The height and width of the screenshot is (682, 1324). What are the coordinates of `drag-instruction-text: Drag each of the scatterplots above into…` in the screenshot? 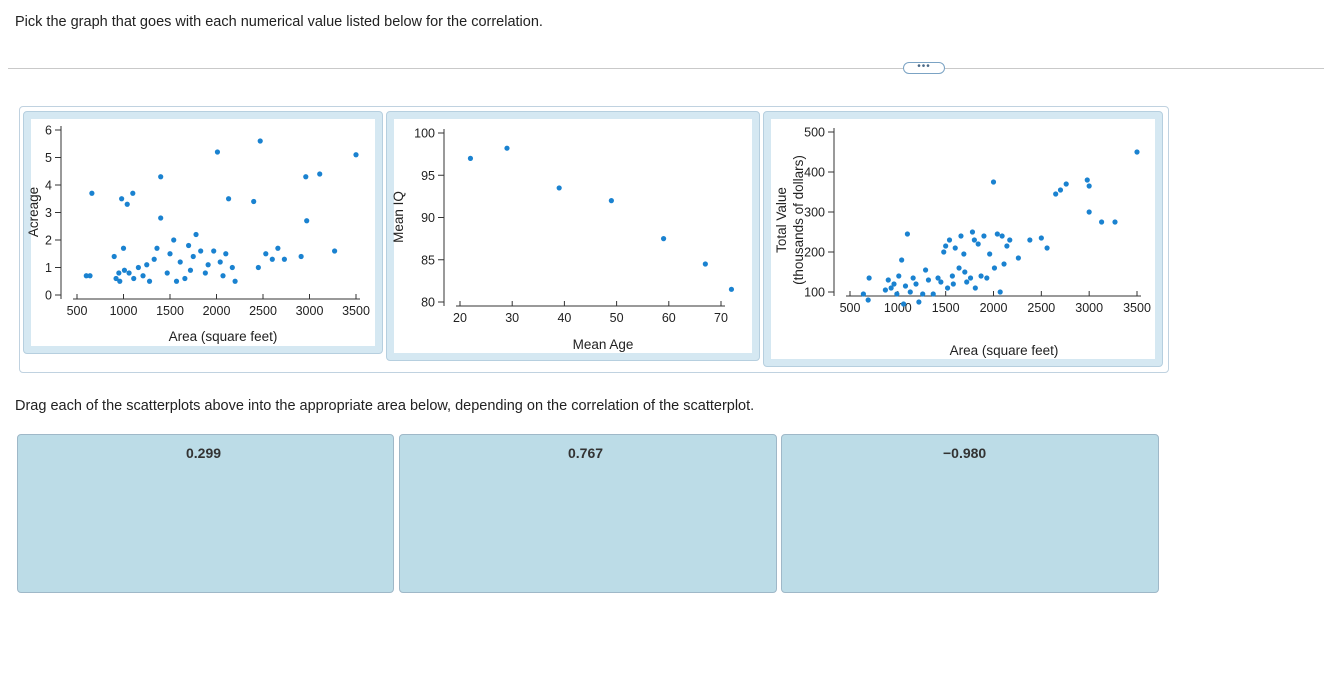 It's located at (385, 406).